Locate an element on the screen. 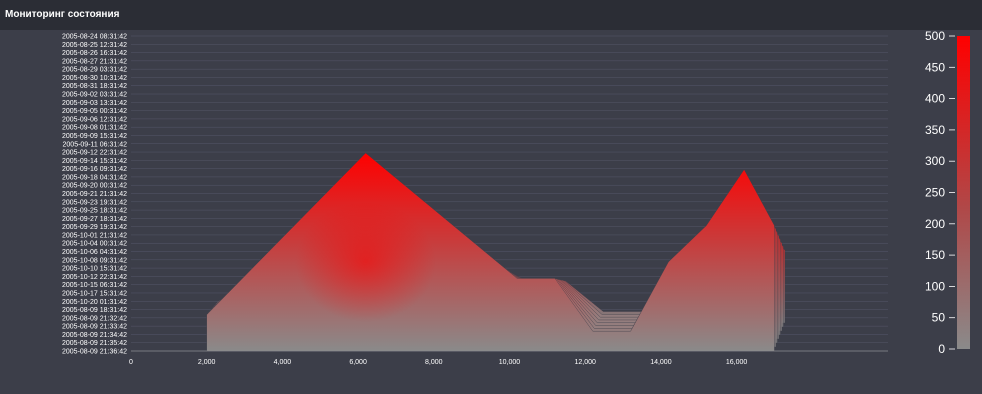 The height and width of the screenshot is (394, 982). y-tick-label: 2005-08-09 18:31:42 is located at coordinates (94, 310).